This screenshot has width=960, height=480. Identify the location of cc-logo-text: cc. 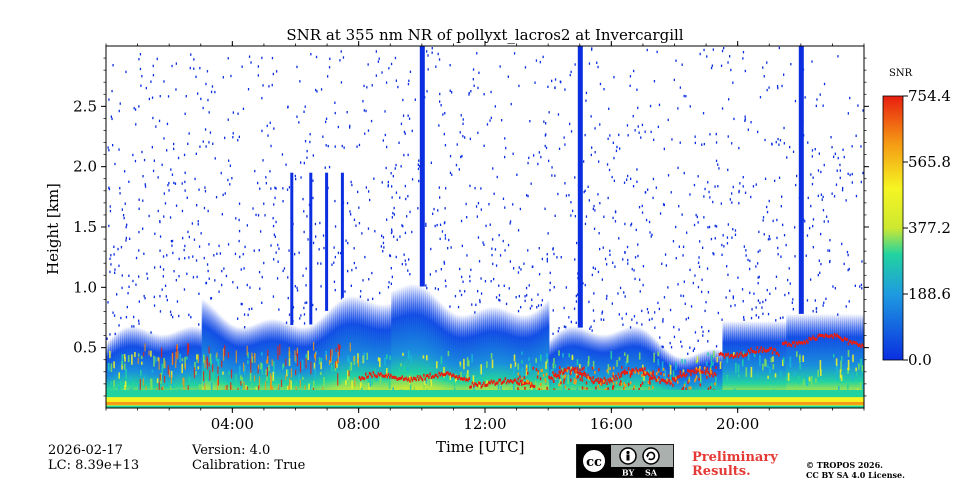
(594, 462).